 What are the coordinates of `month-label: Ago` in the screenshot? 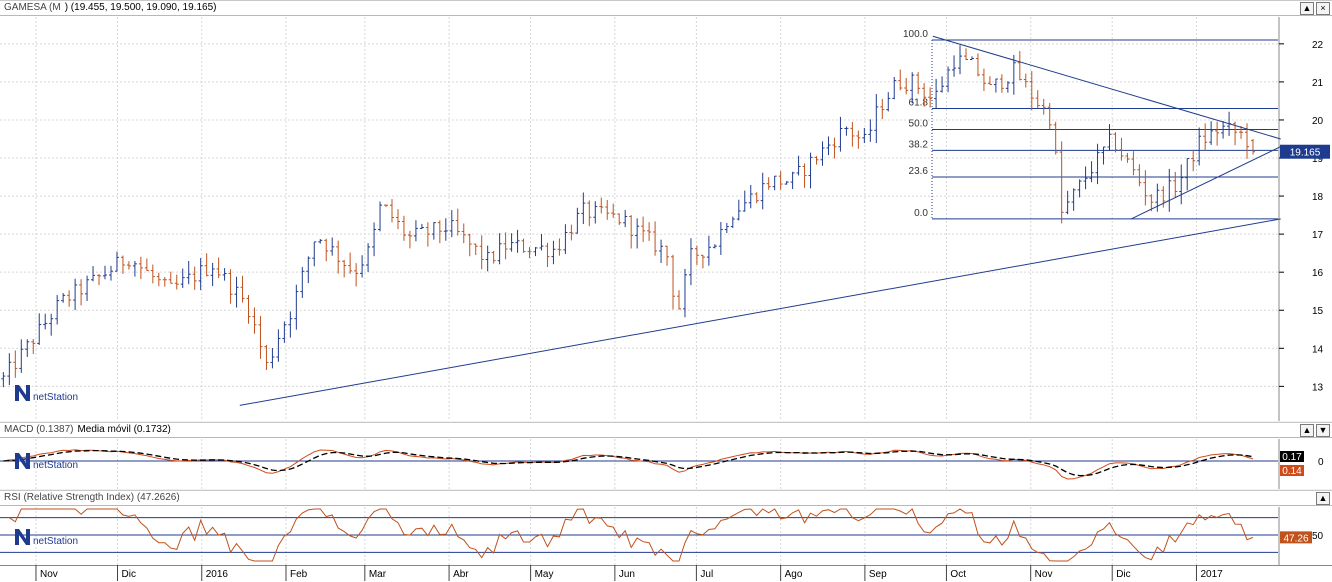 It's located at (794, 574).